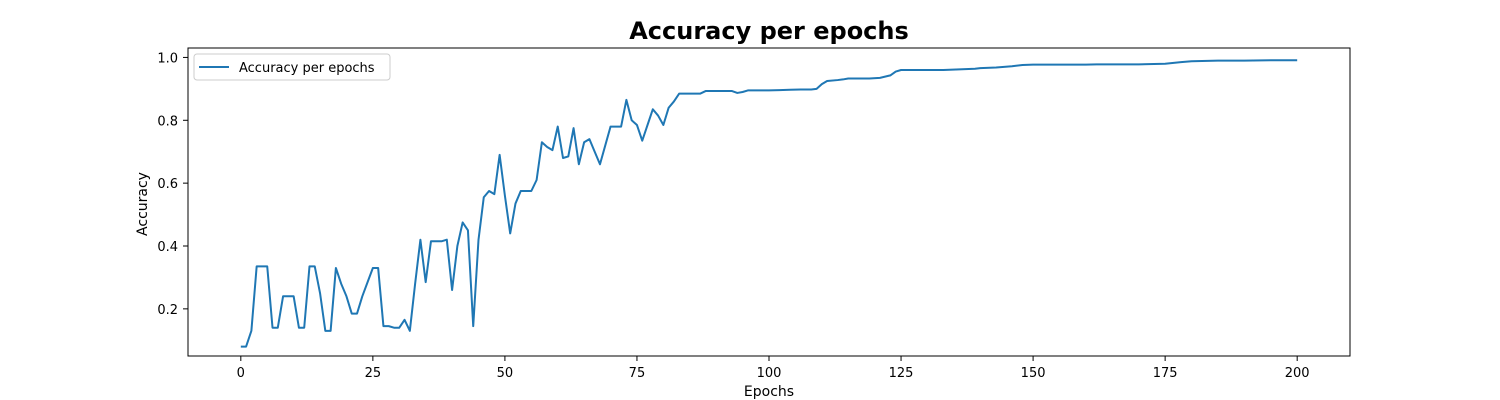 This screenshot has width=1500, height=400. I want to click on y-tick-label: 0.8, so click(167, 121).